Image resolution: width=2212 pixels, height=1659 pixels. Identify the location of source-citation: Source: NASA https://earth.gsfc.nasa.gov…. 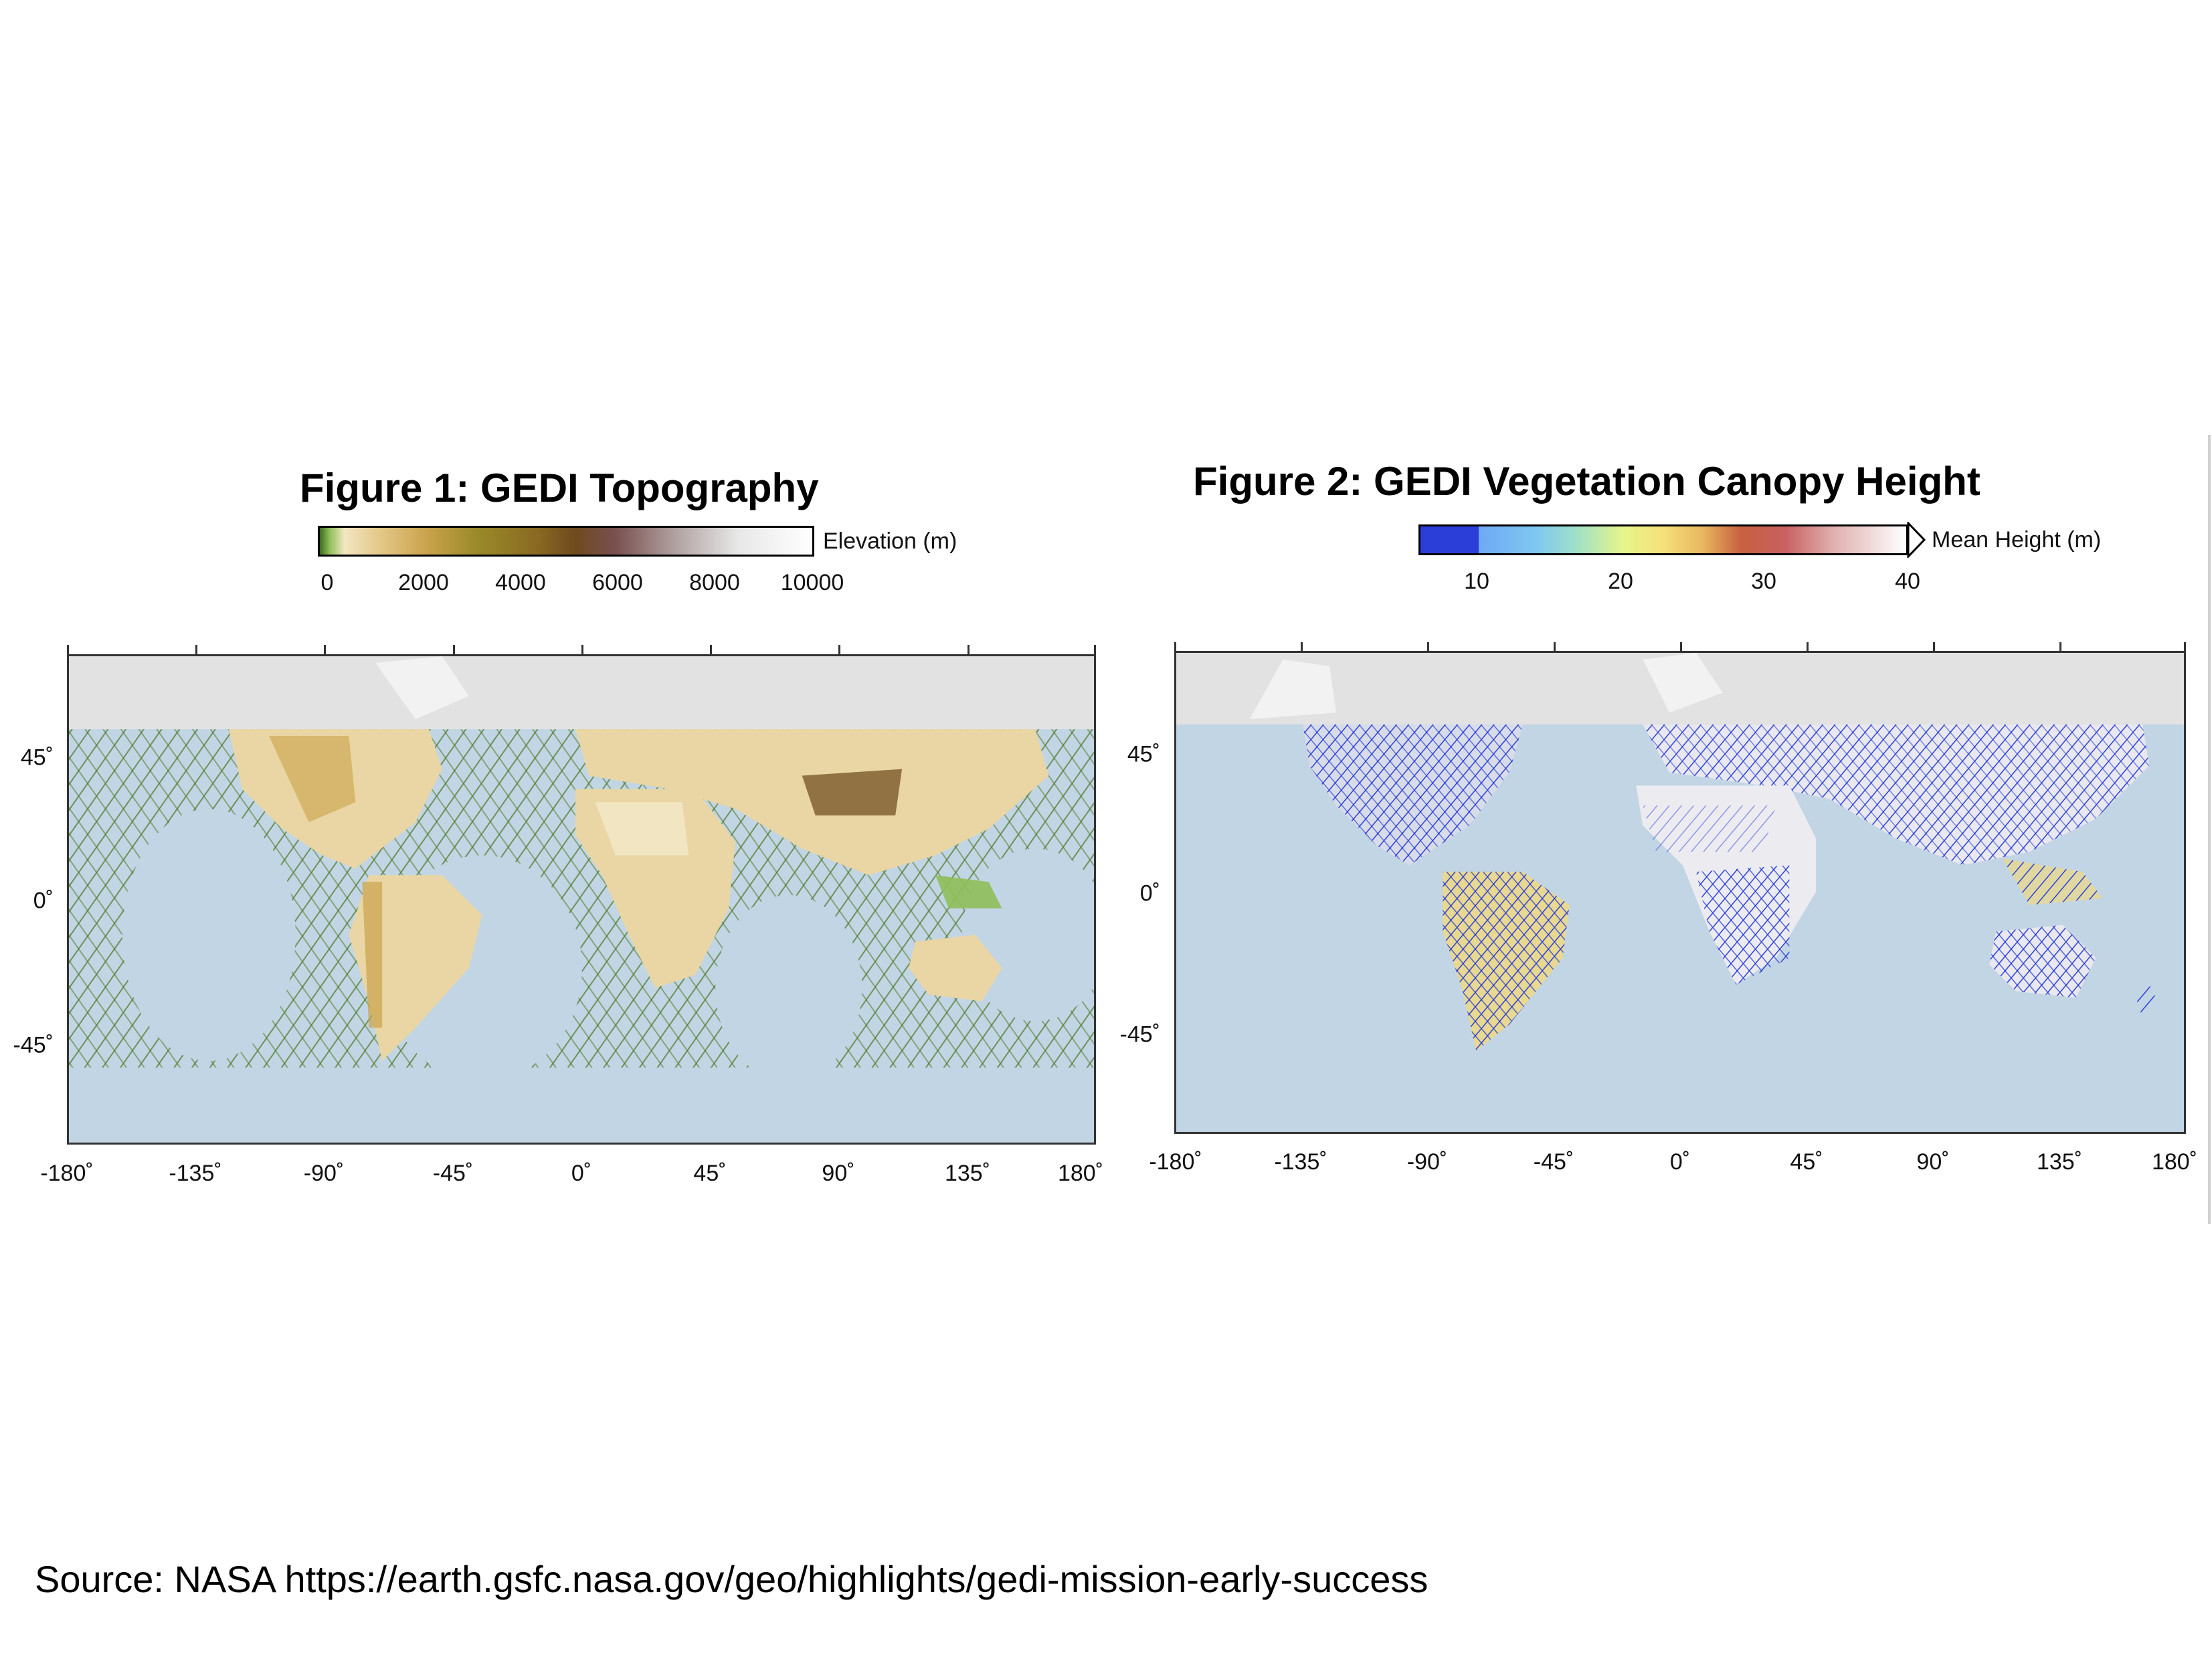
(732, 1579).